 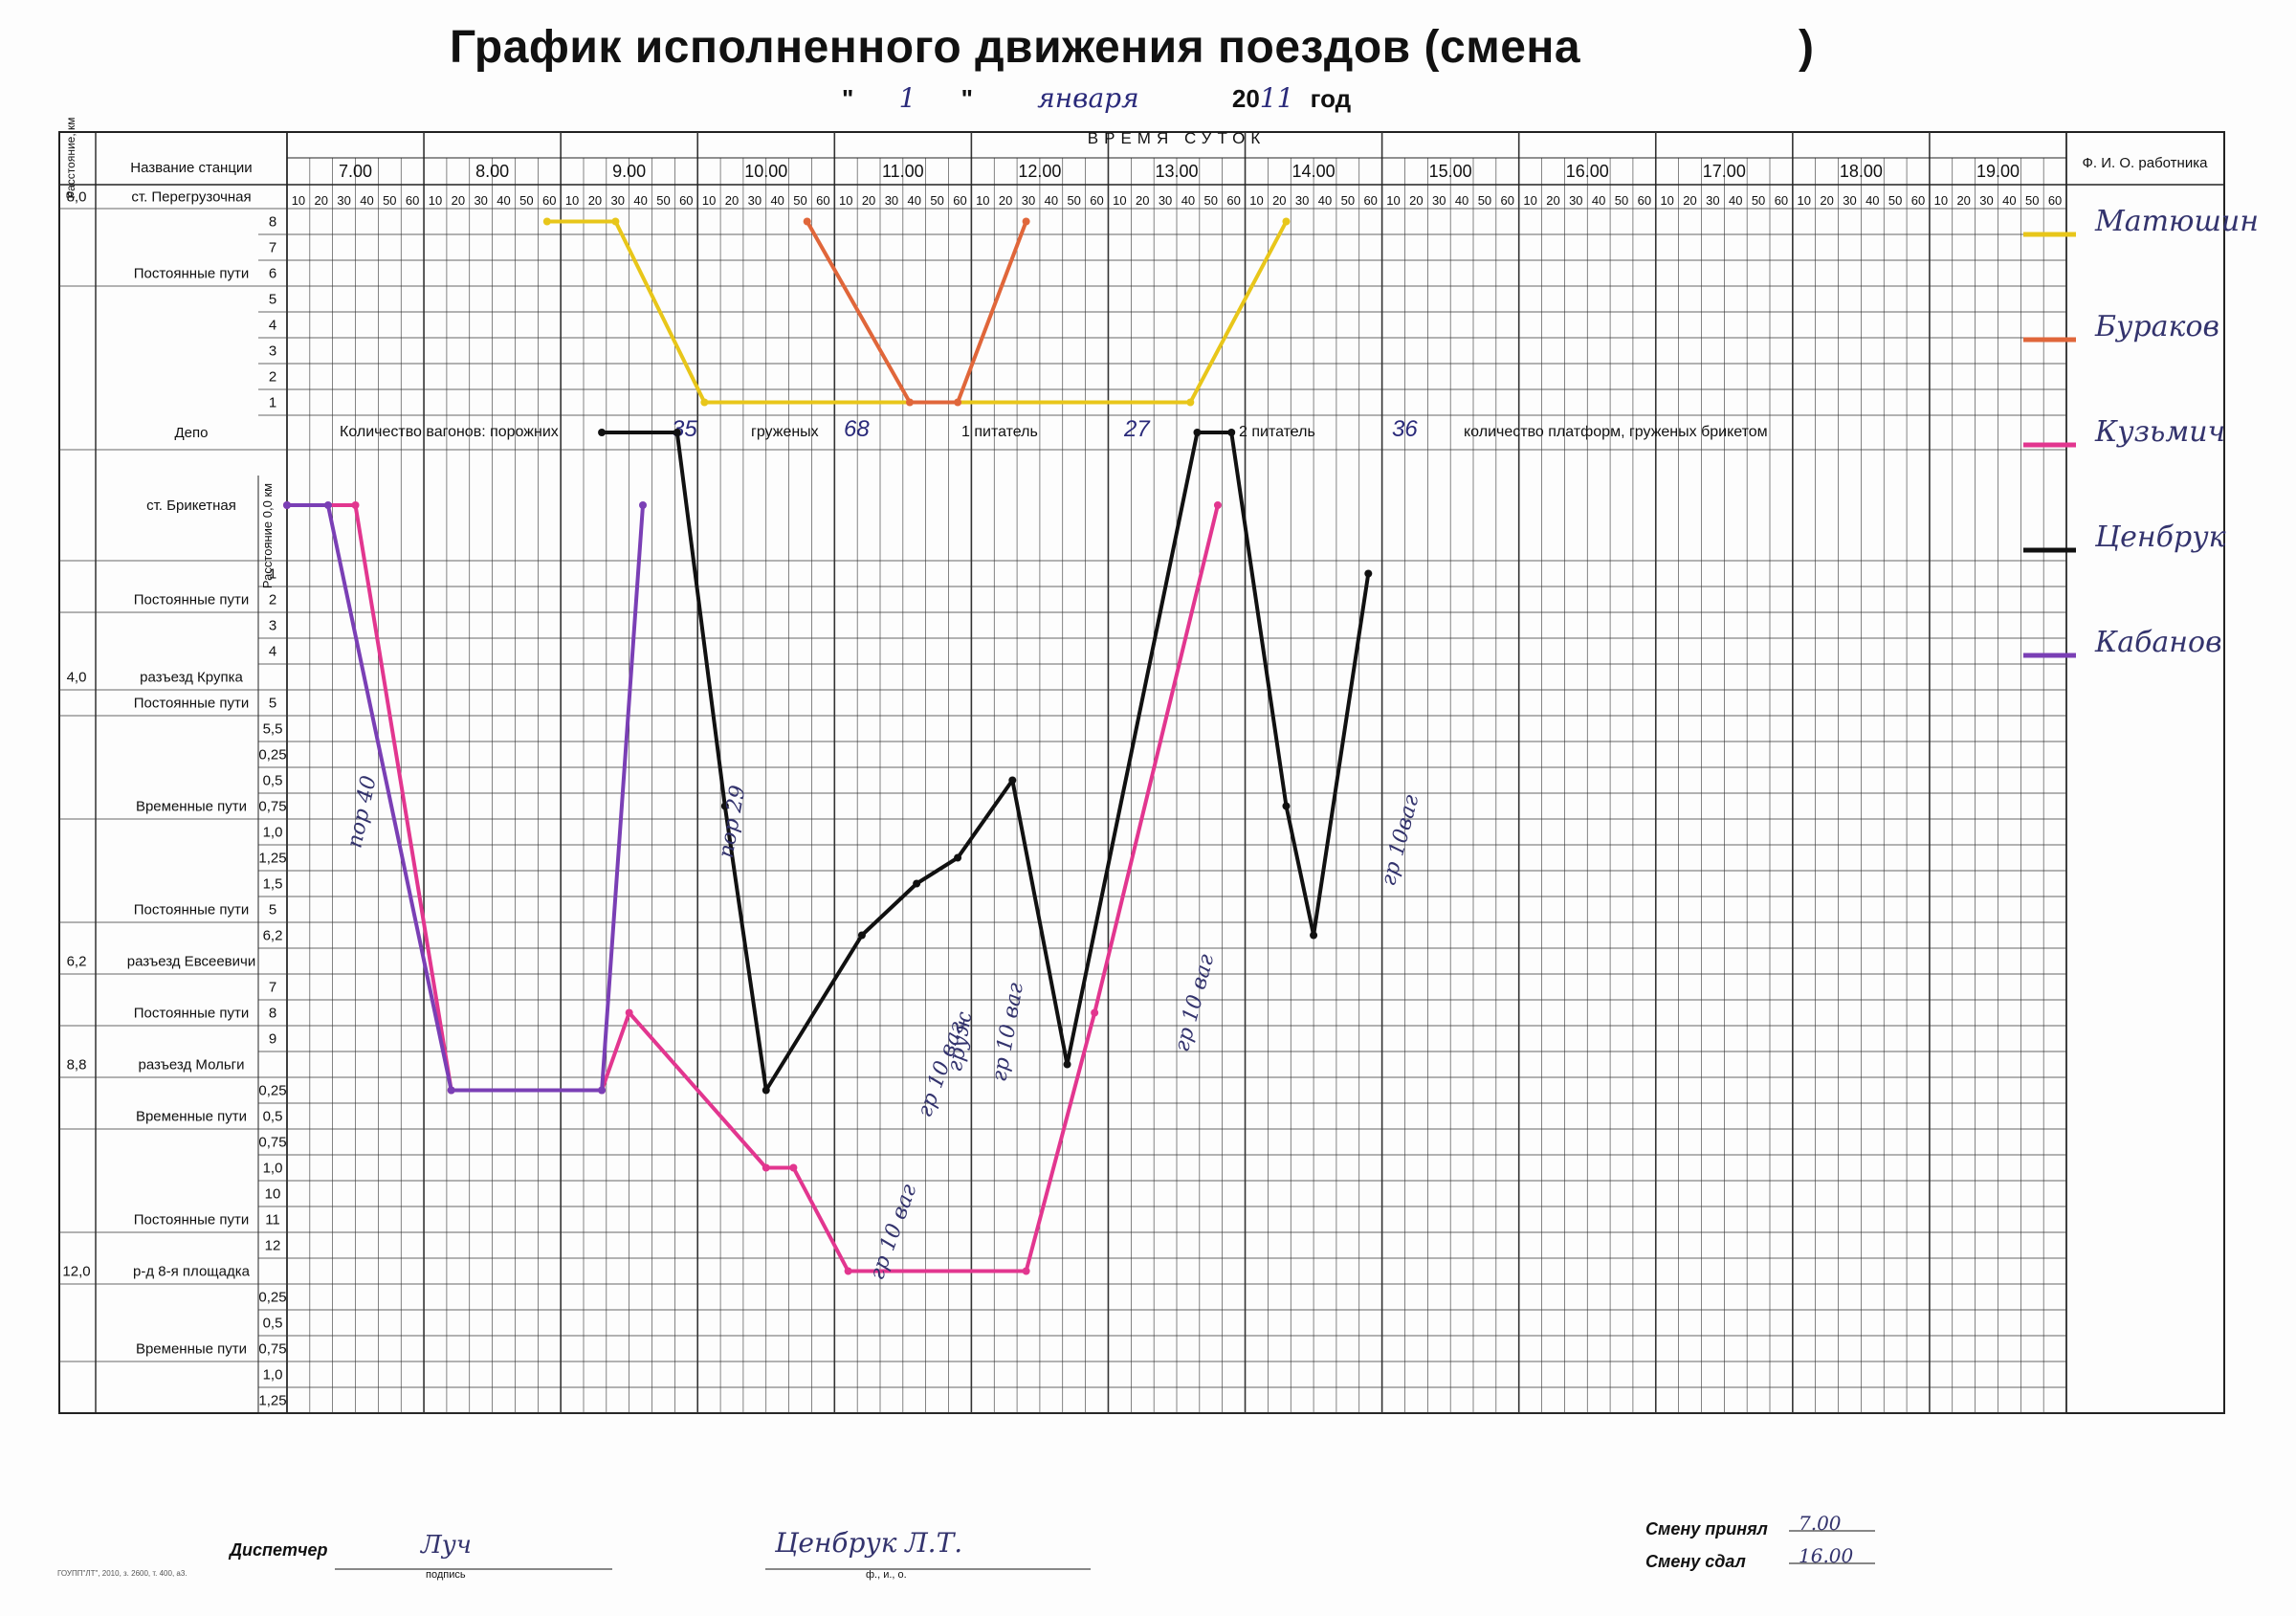 I want to click on worker-name: Ценбрук, so click(x=2160, y=537).